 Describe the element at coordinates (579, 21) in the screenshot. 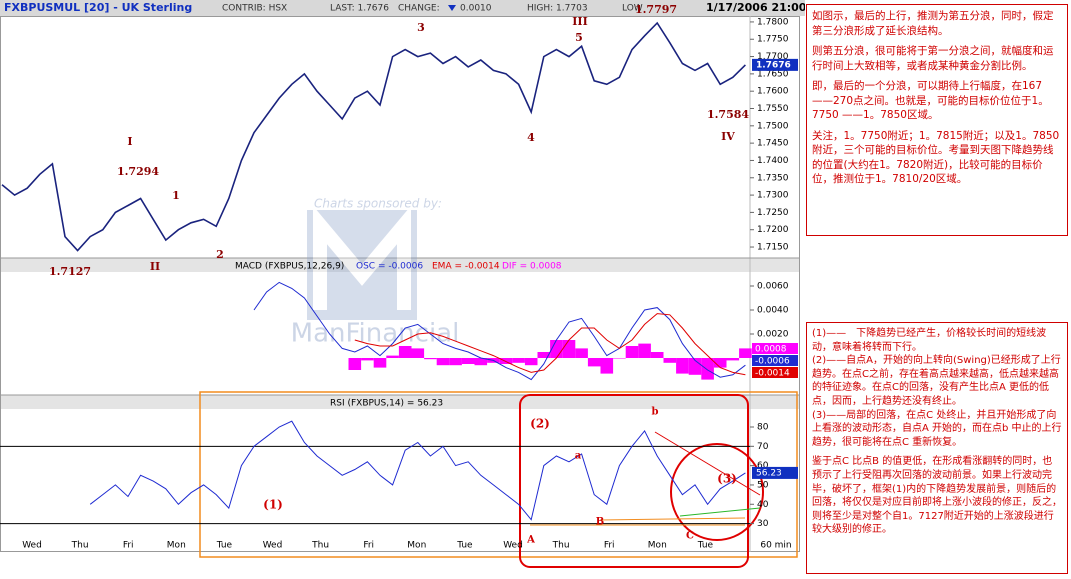

I see `wave-label: III` at that location.